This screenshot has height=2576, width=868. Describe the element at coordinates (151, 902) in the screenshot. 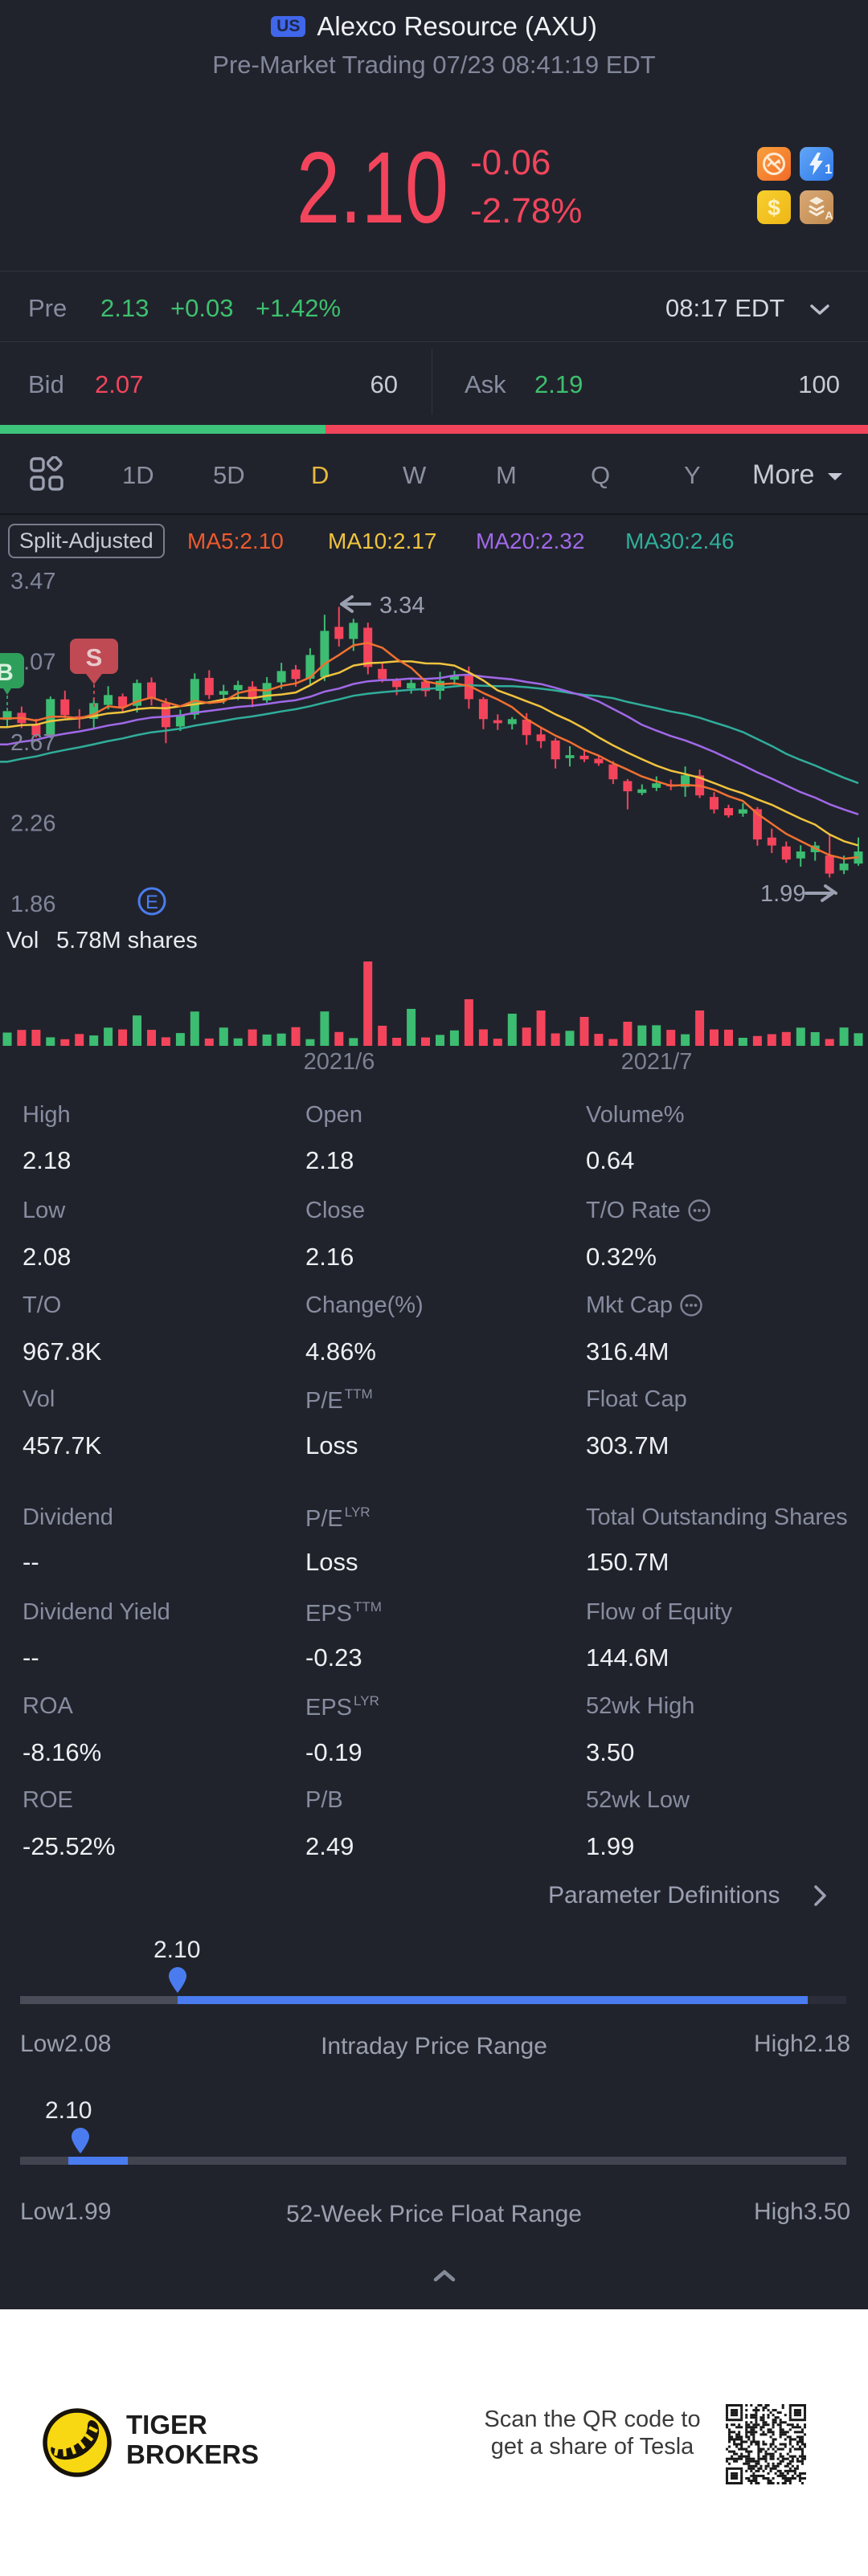

I see `svg-text: E` at that location.